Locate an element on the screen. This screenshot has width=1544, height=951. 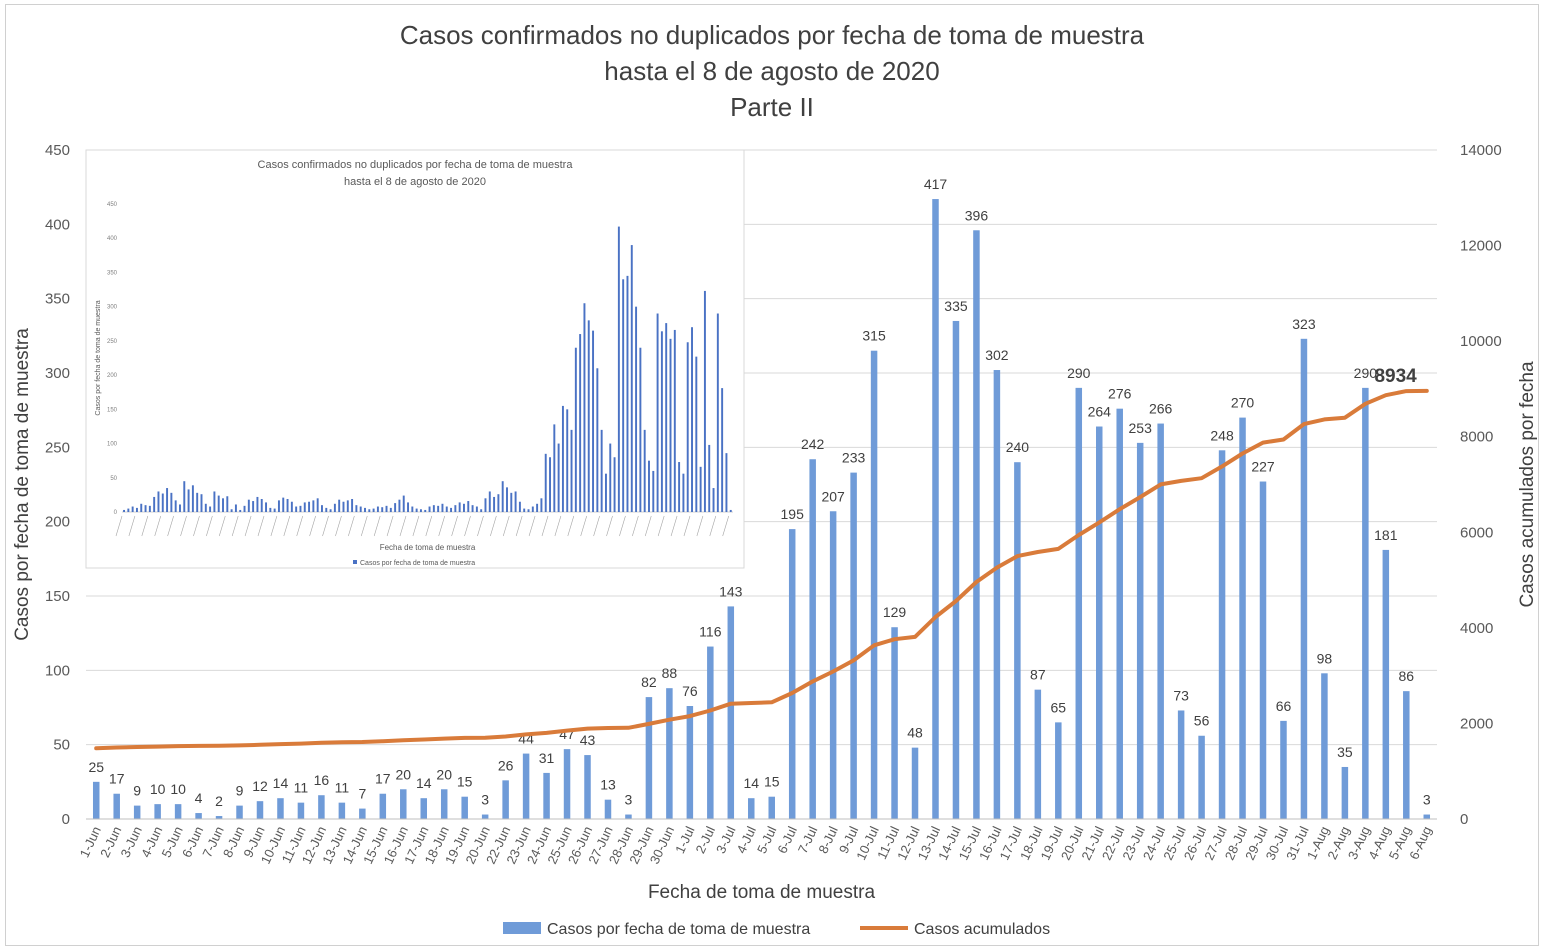
inset-subtitle: hasta el 8 de agosto de 2020 is located at coordinates (415, 182).